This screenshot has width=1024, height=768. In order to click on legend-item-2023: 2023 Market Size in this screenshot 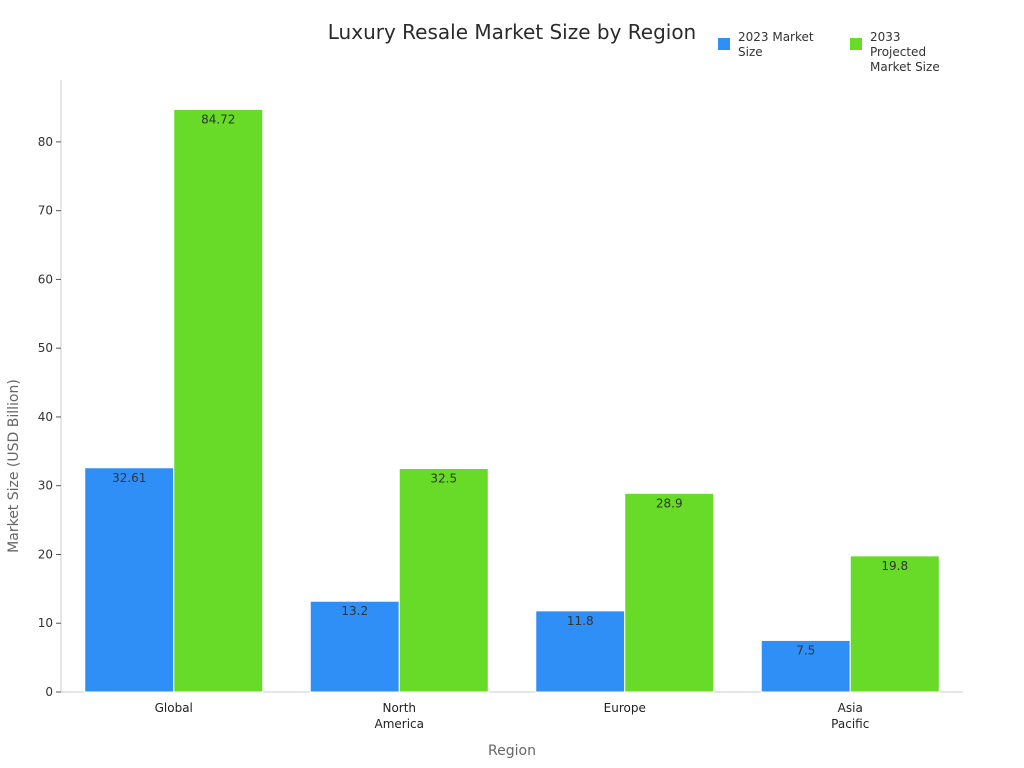, I will do `click(773, 52)`.